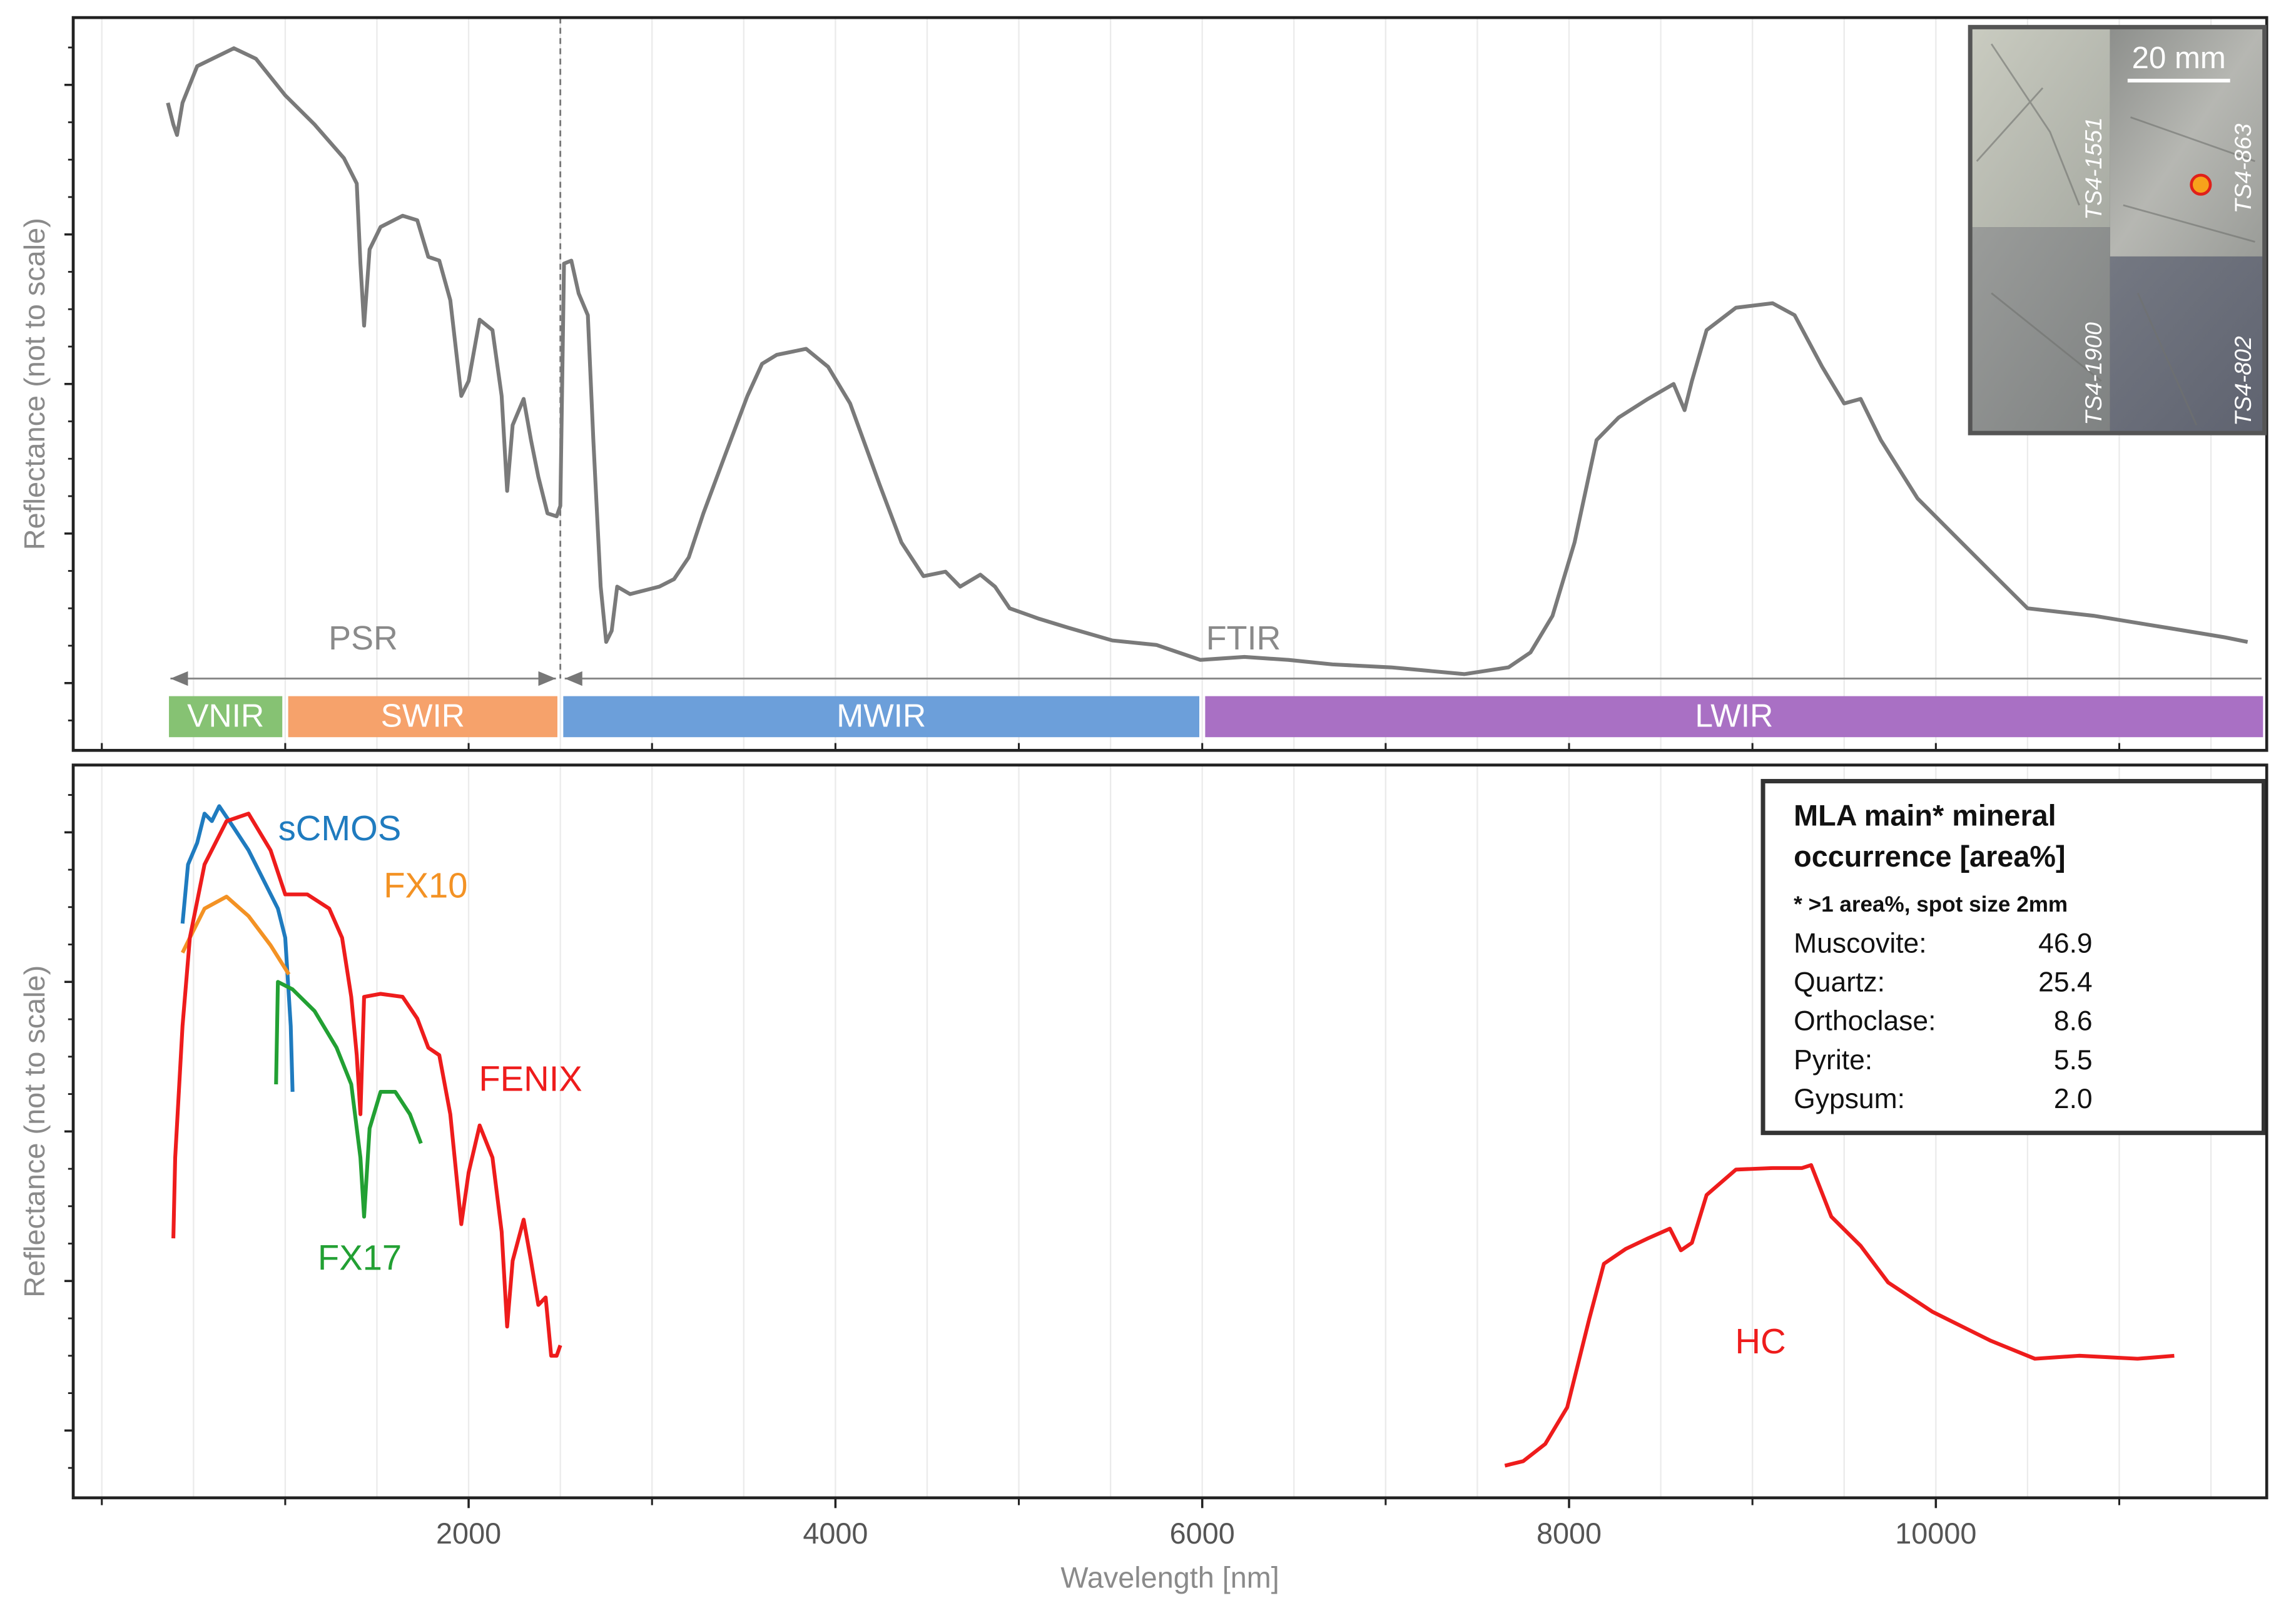 The image size is (2296, 1618). What do you see at coordinates (1833, 1060) in the screenshot?
I see `row-name: Pyrite:` at bounding box center [1833, 1060].